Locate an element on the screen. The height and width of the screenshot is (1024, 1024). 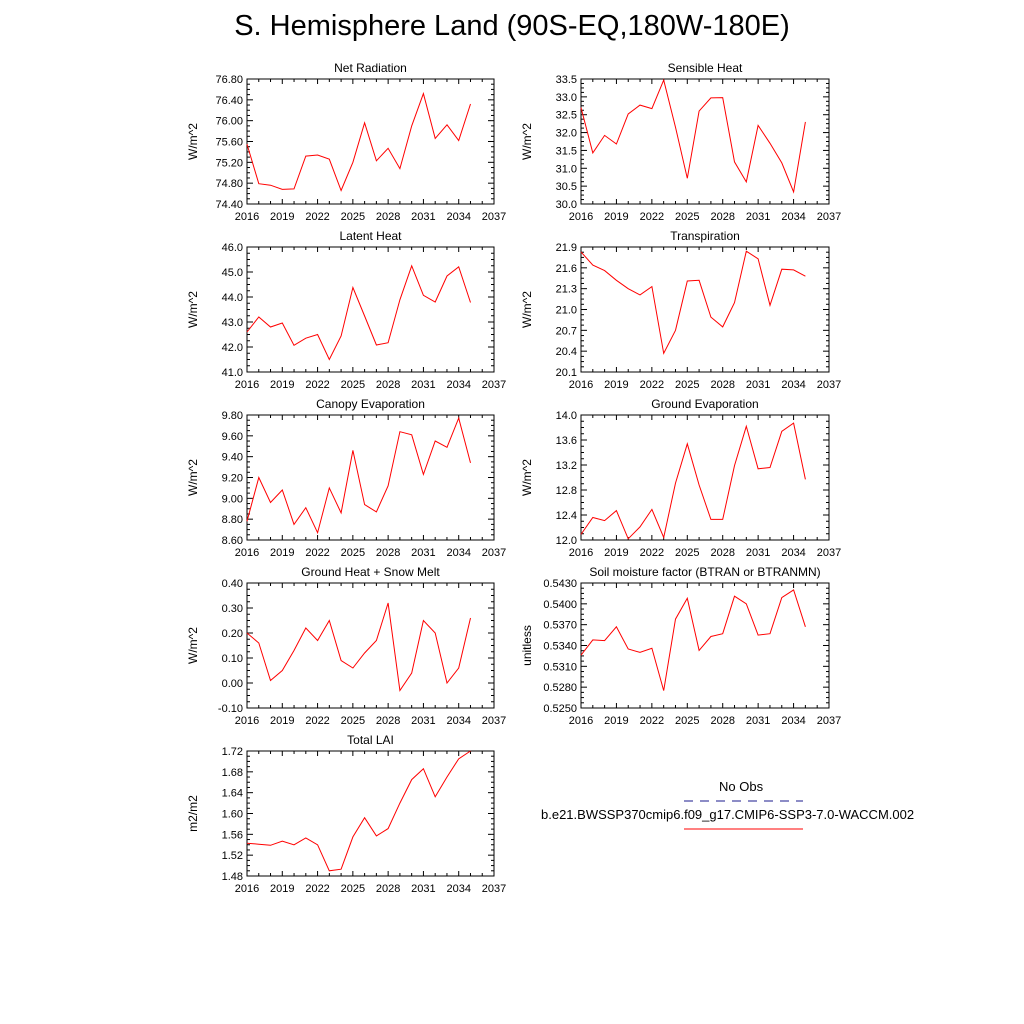
panel-2-xtick-label: 2028 is located at coordinates (722, 217).